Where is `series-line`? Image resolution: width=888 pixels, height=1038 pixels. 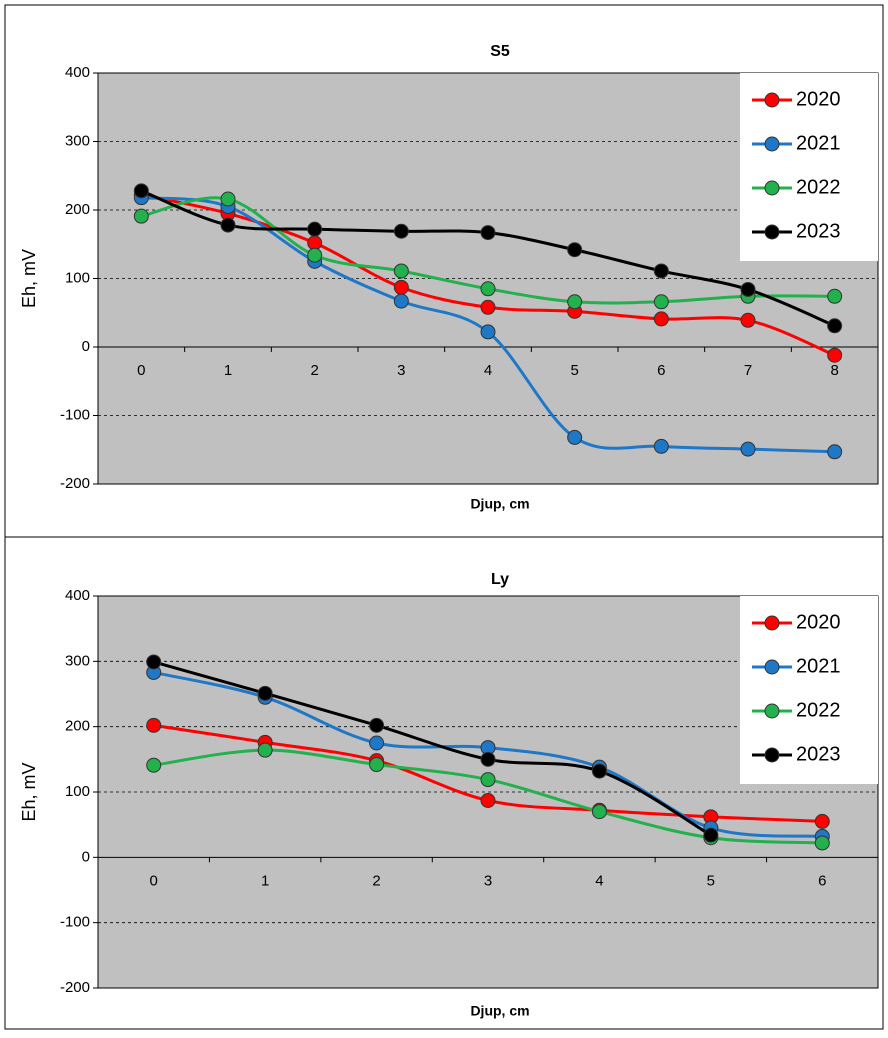
series-line is located at coordinates (432, 748).